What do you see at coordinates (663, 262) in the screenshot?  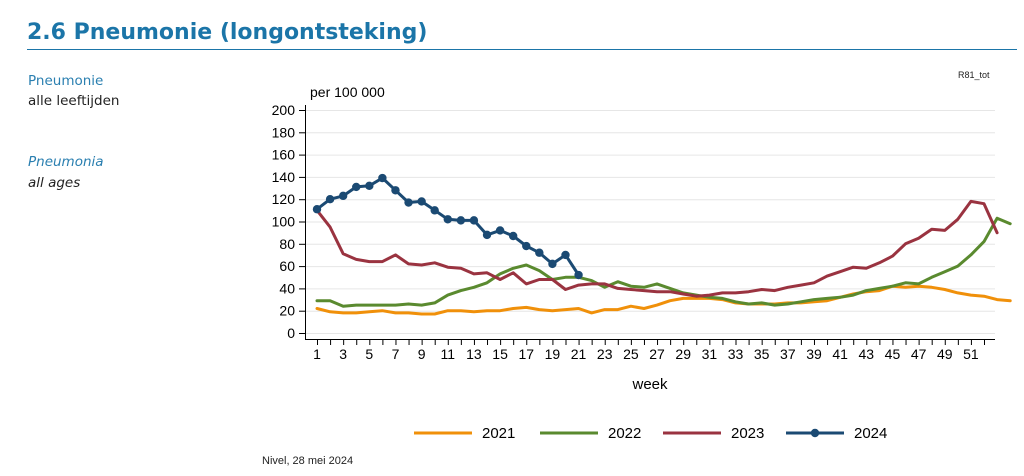 I see `series-line-2022` at bounding box center [663, 262].